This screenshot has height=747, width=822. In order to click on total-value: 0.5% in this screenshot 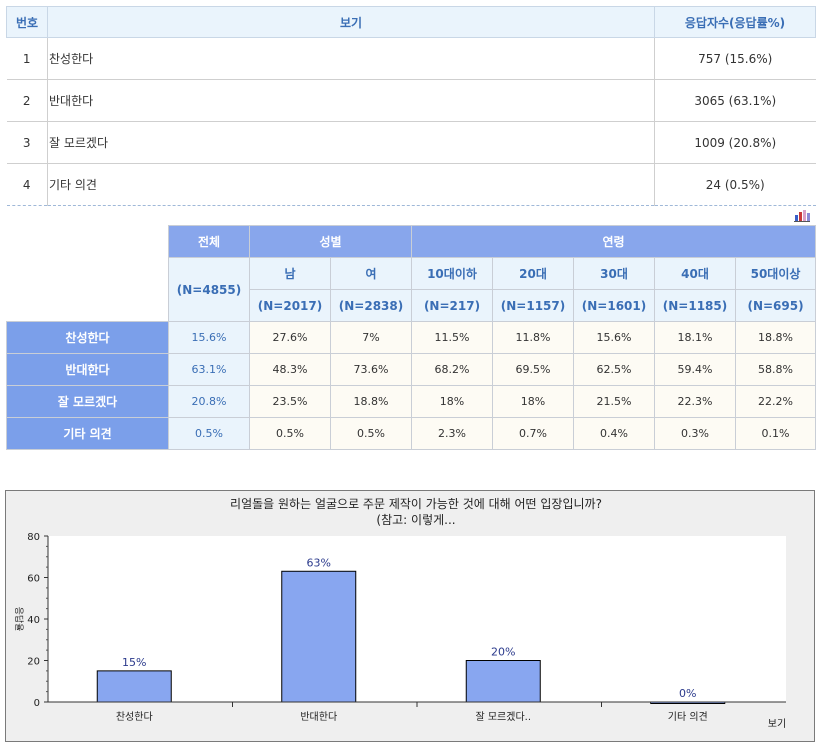, I will do `click(209, 433)`.